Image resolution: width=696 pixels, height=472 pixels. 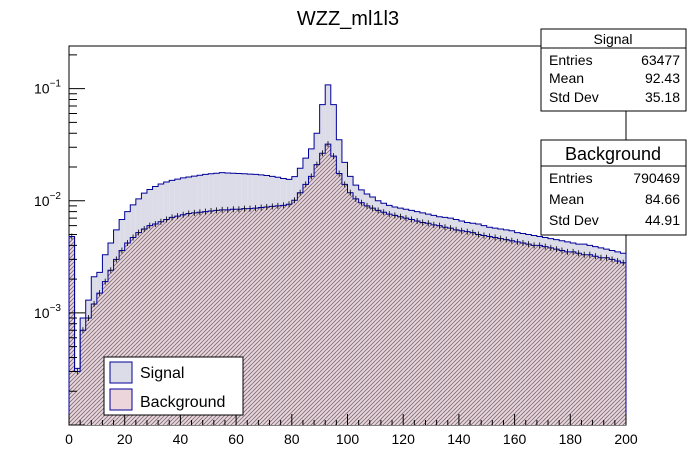 I want to click on signal-mean-label: Mean, so click(x=566, y=78).